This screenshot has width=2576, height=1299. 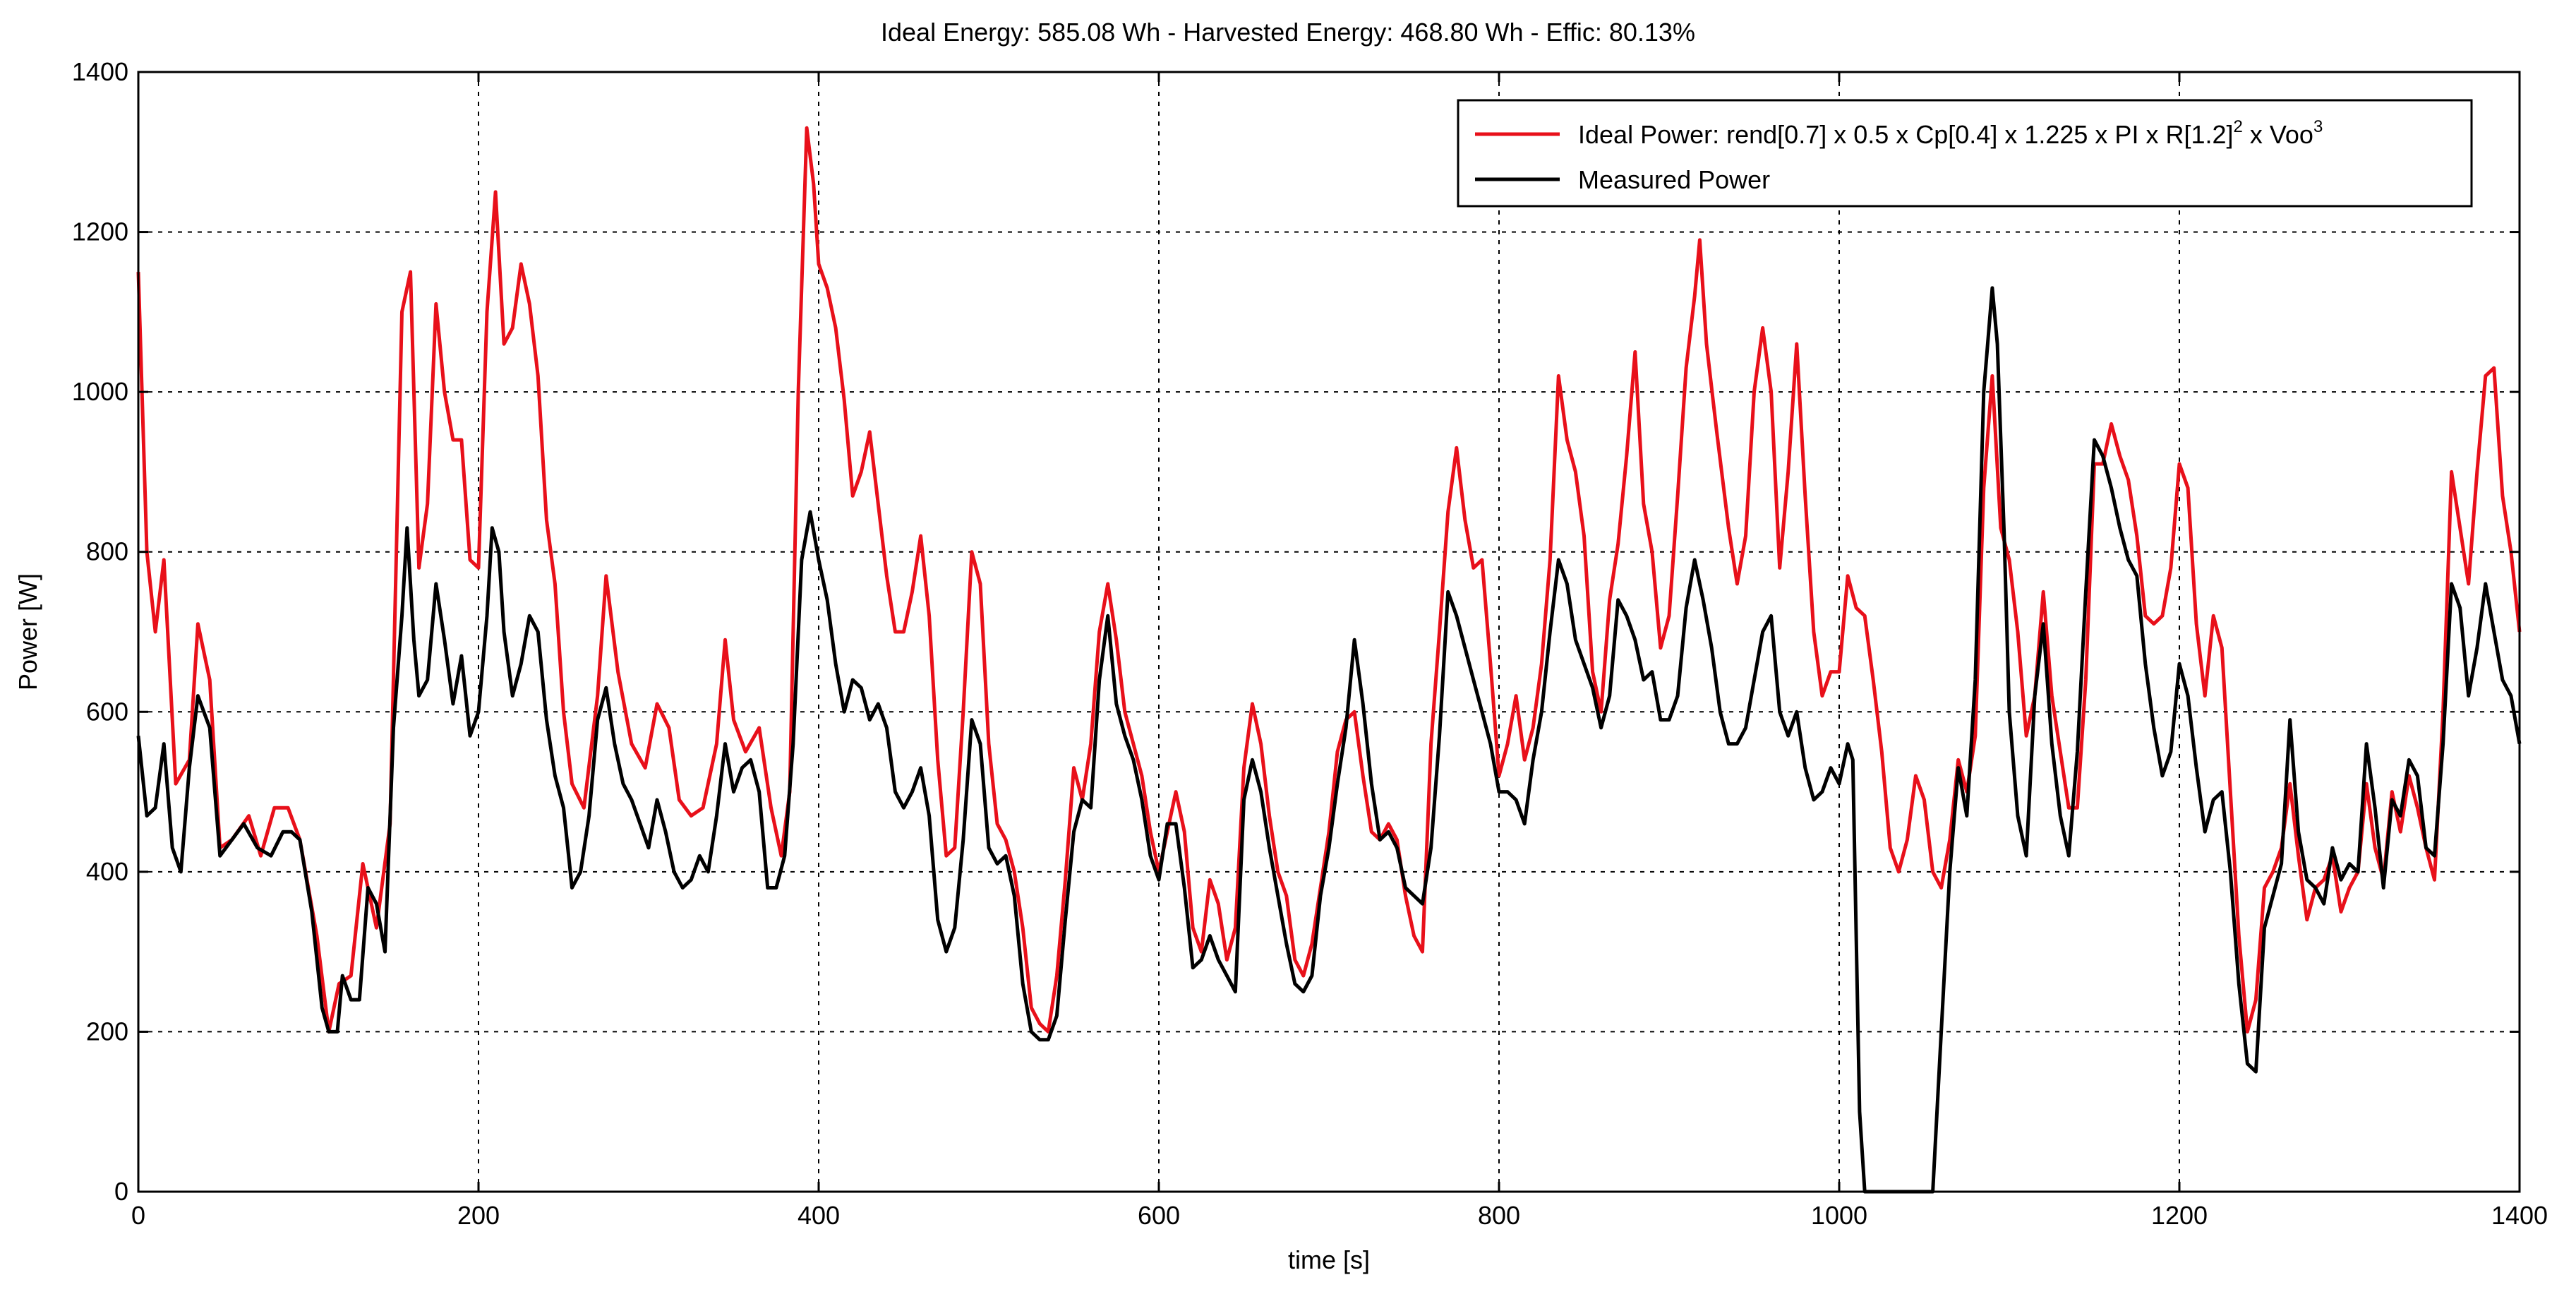 I want to click on y-tick-label: 1400, so click(x=100, y=71).